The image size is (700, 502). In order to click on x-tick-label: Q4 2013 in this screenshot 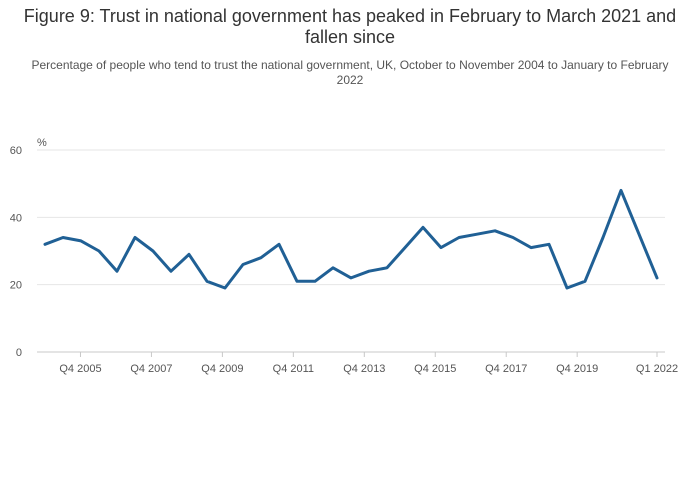, I will do `click(364, 369)`.